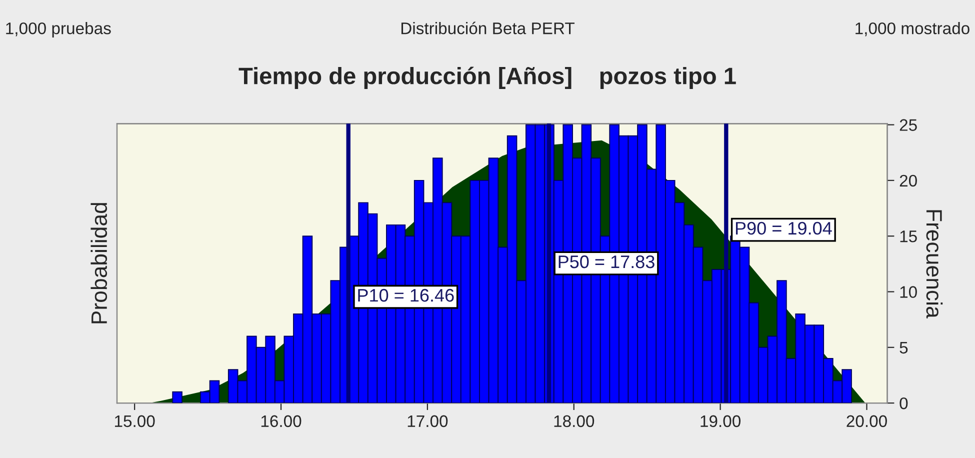 The image size is (975, 458). What do you see at coordinates (99, 263) in the screenshot?
I see `y-axis-title: Probabilidad` at bounding box center [99, 263].